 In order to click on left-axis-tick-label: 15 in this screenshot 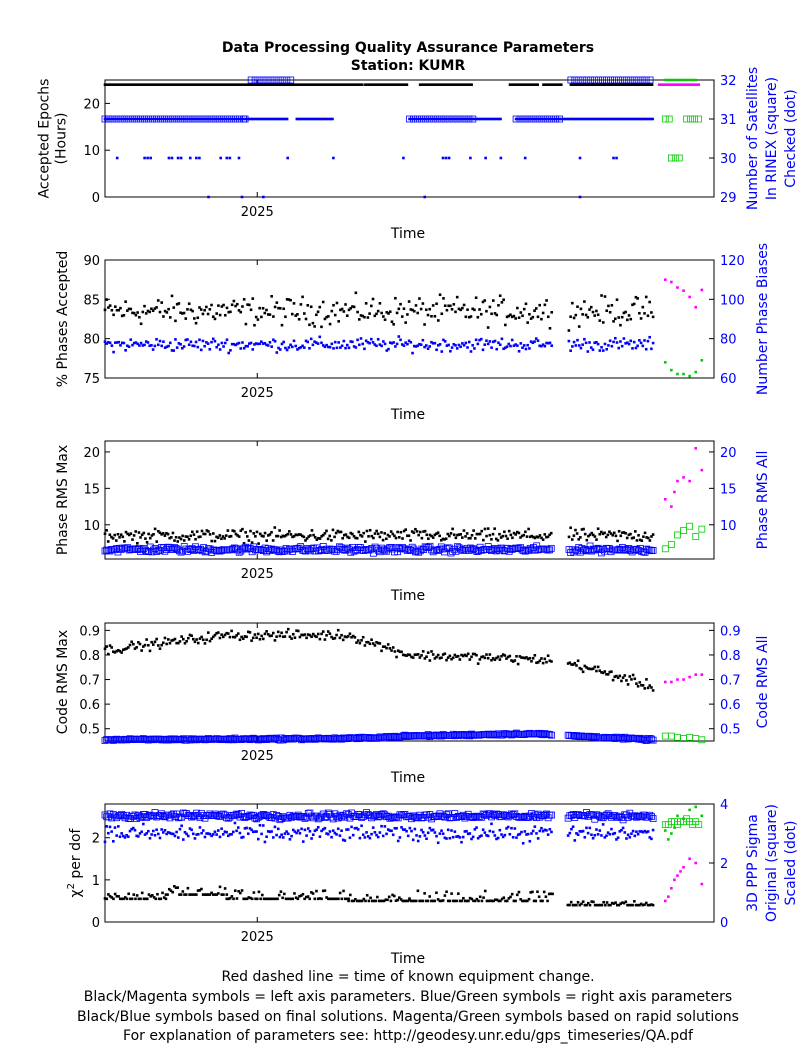, I will do `click(91, 489)`.